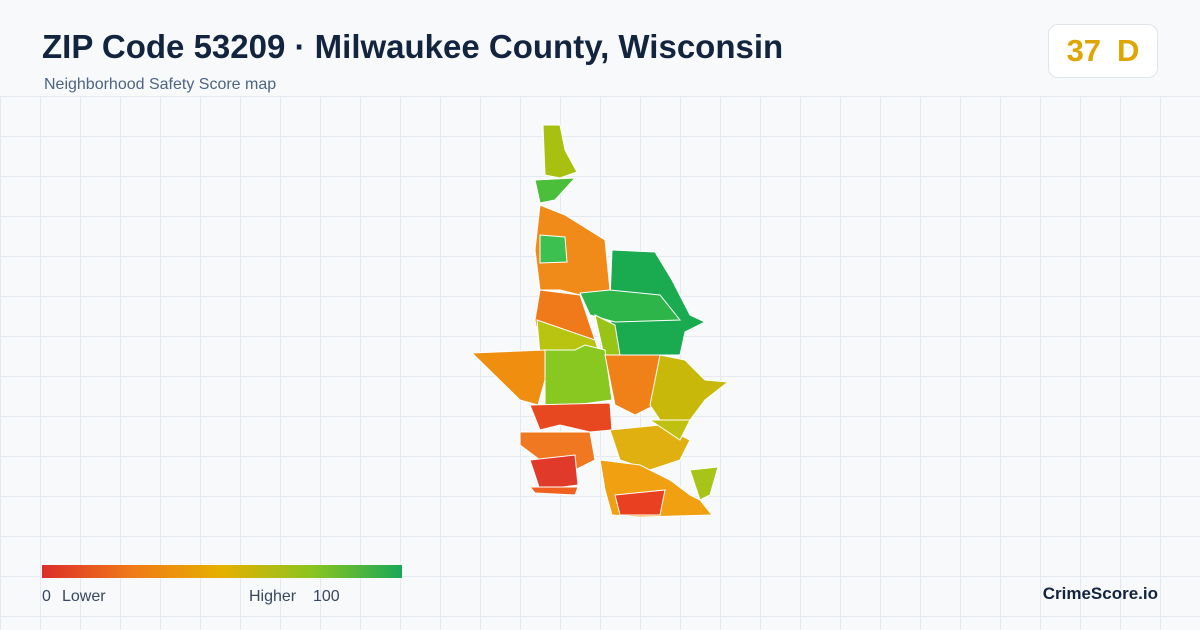  I want to click on score-grade: D, so click(1128, 50).